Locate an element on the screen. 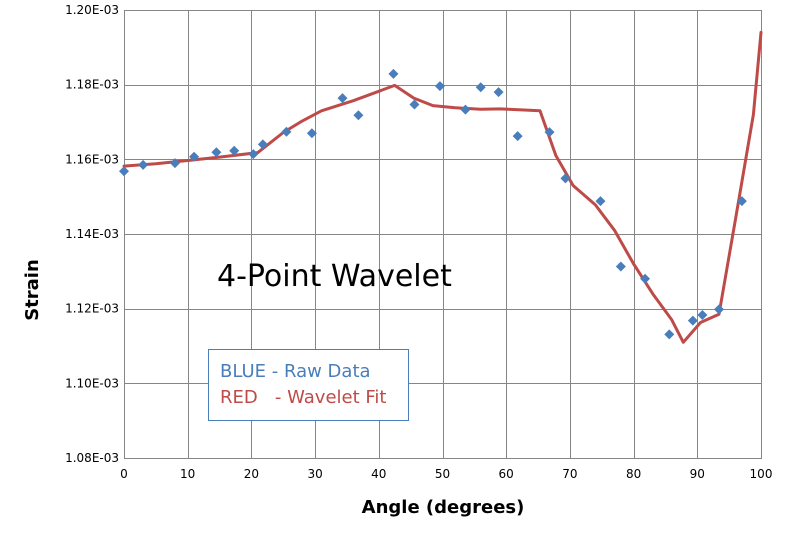 The height and width of the screenshot is (548, 793). x-tick-label: 50 is located at coordinates (442, 474).